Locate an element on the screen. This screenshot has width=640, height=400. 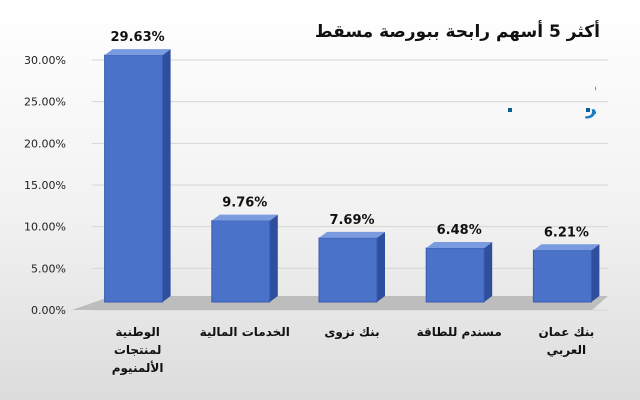
data-label: 29.63% is located at coordinates (138, 37).